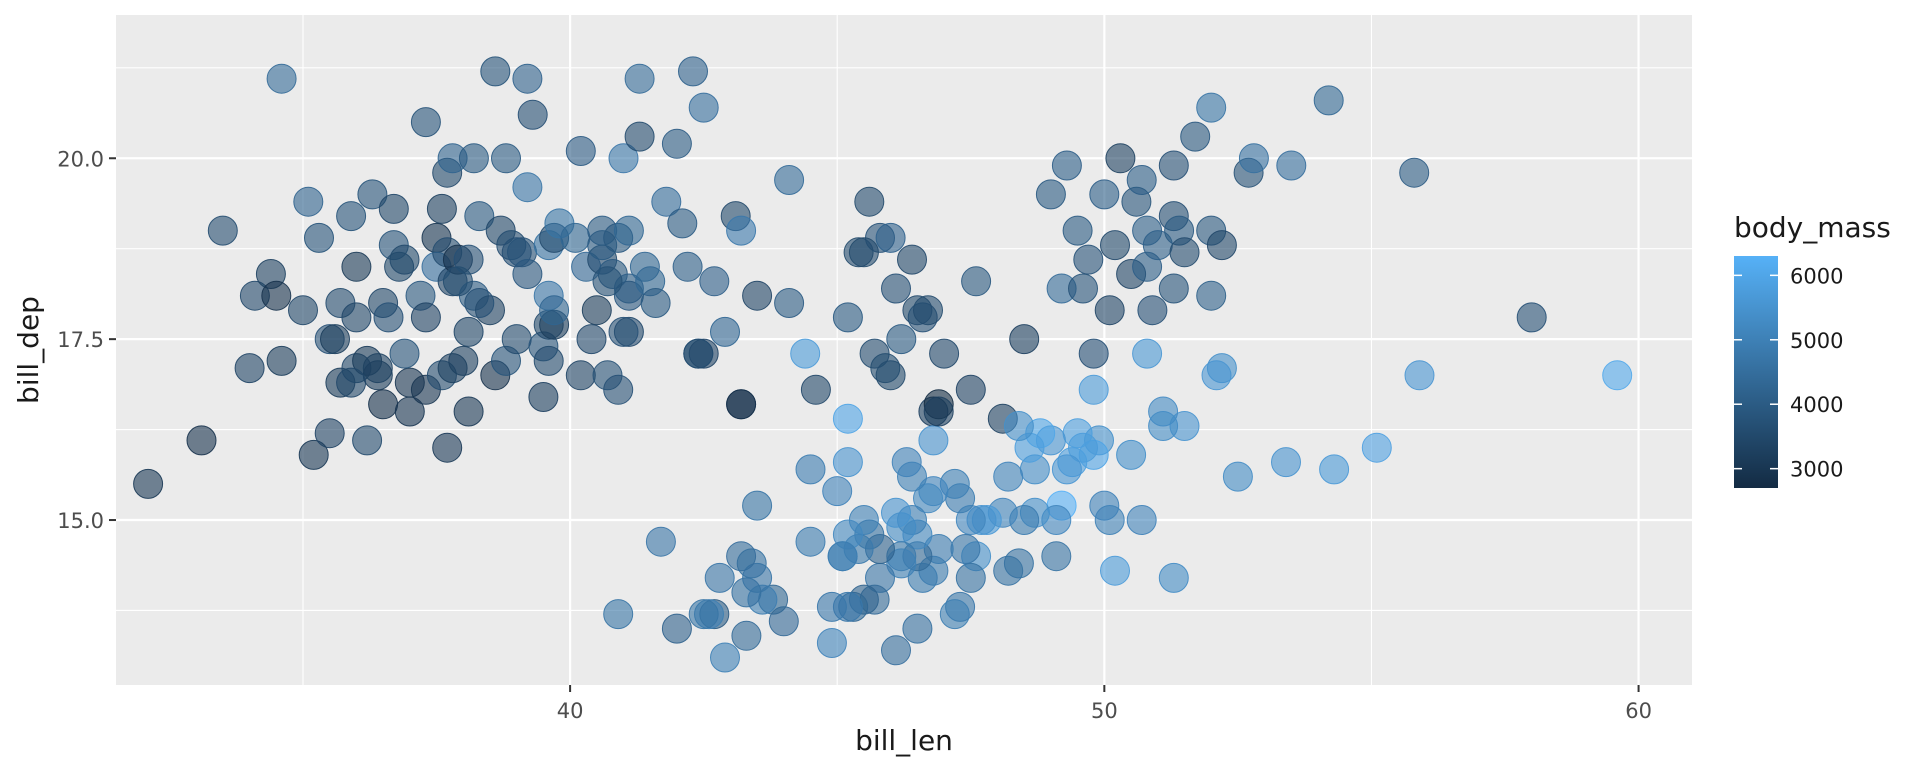  Describe the element at coordinates (1756, 372) in the screenshot. I see `legend-colorbar` at that location.